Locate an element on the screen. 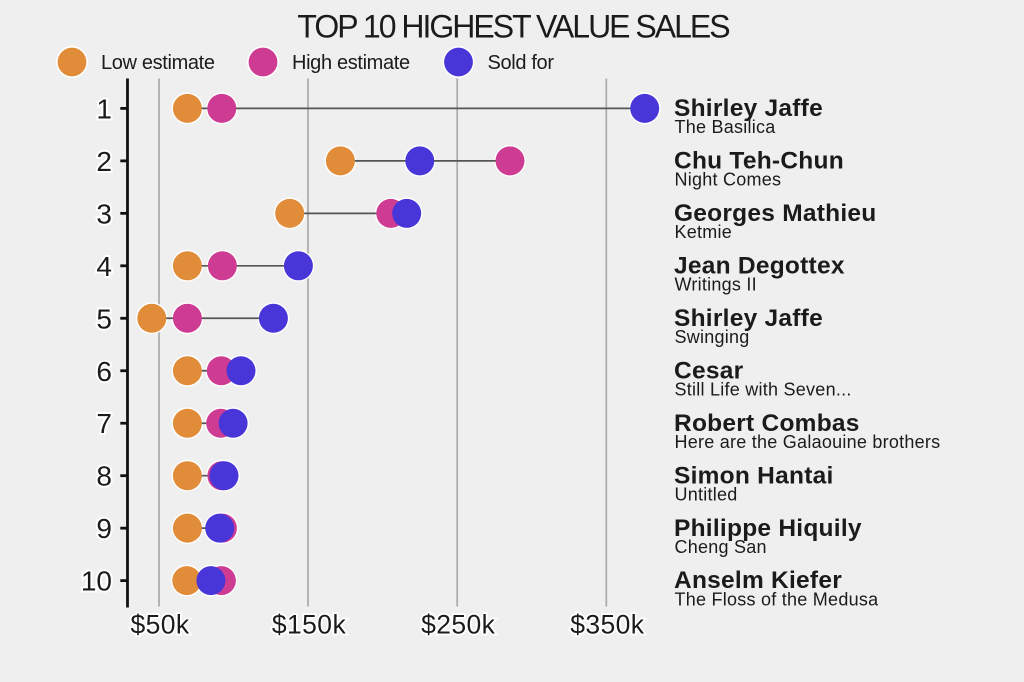 The width and height of the screenshot is (1024, 682). svg-text: TOP 10 HIGHEST VALUE SALES is located at coordinates (513, 27).